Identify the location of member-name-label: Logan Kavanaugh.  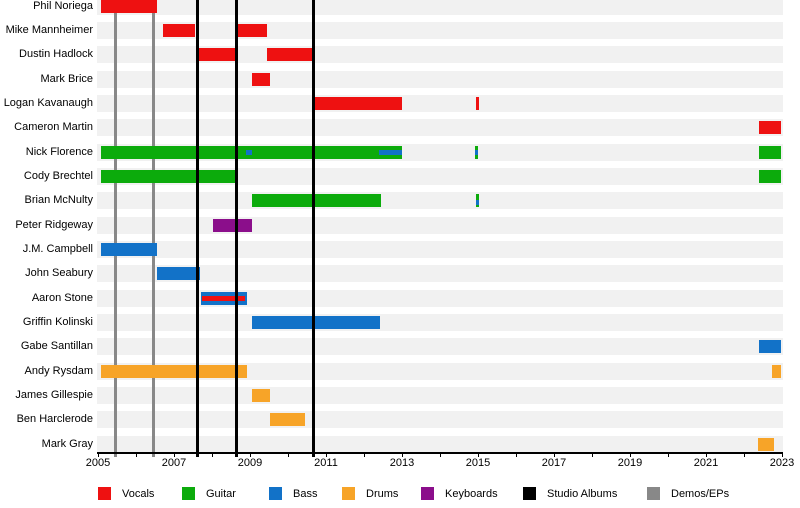
(48, 102).